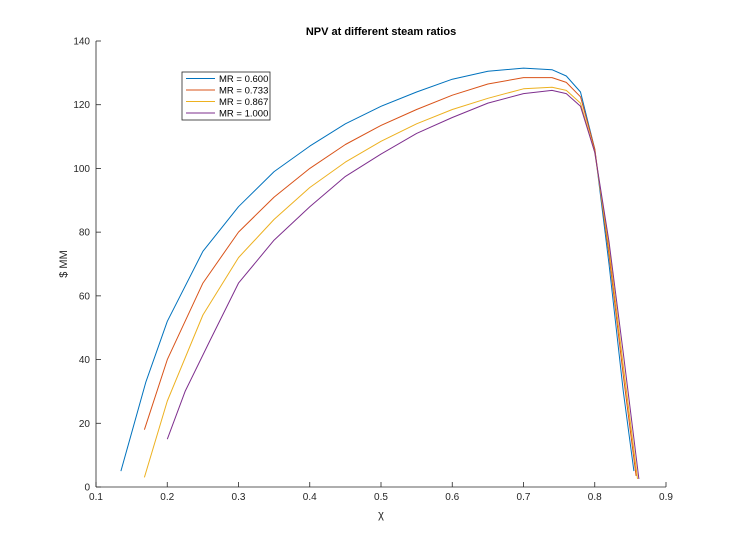 The height and width of the screenshot is (547, 737). What do you see at coordinates (167, 497) in the screenshot?
I see `x-tick-label: 0.2` at bounding box center [167, 497].